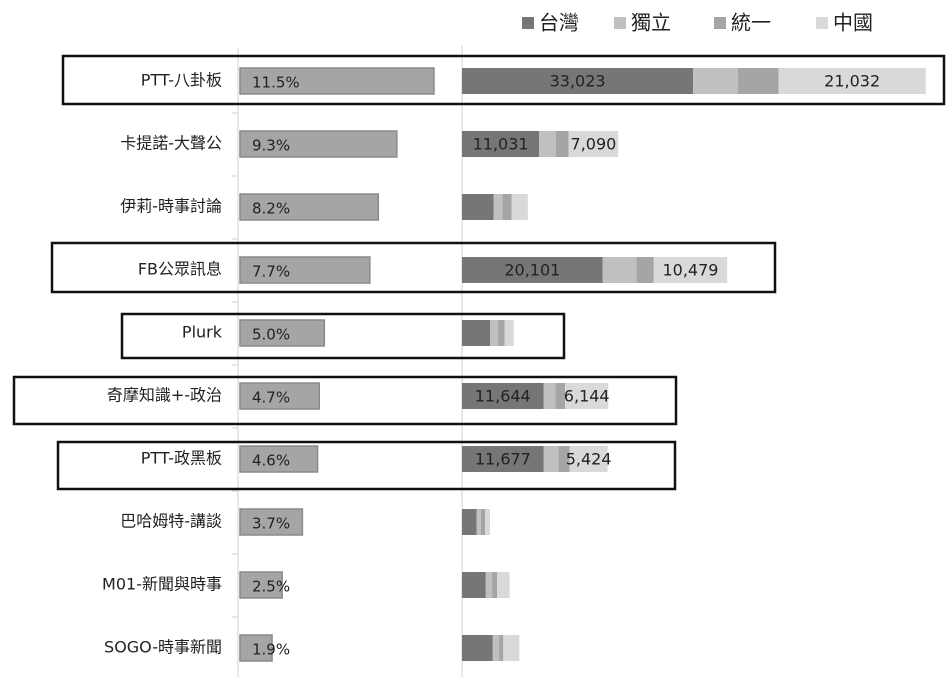 The width and height of the screenshot is (950, 677). I want to click on category-label: 奇摩知識+-政治, so click(164, 395).